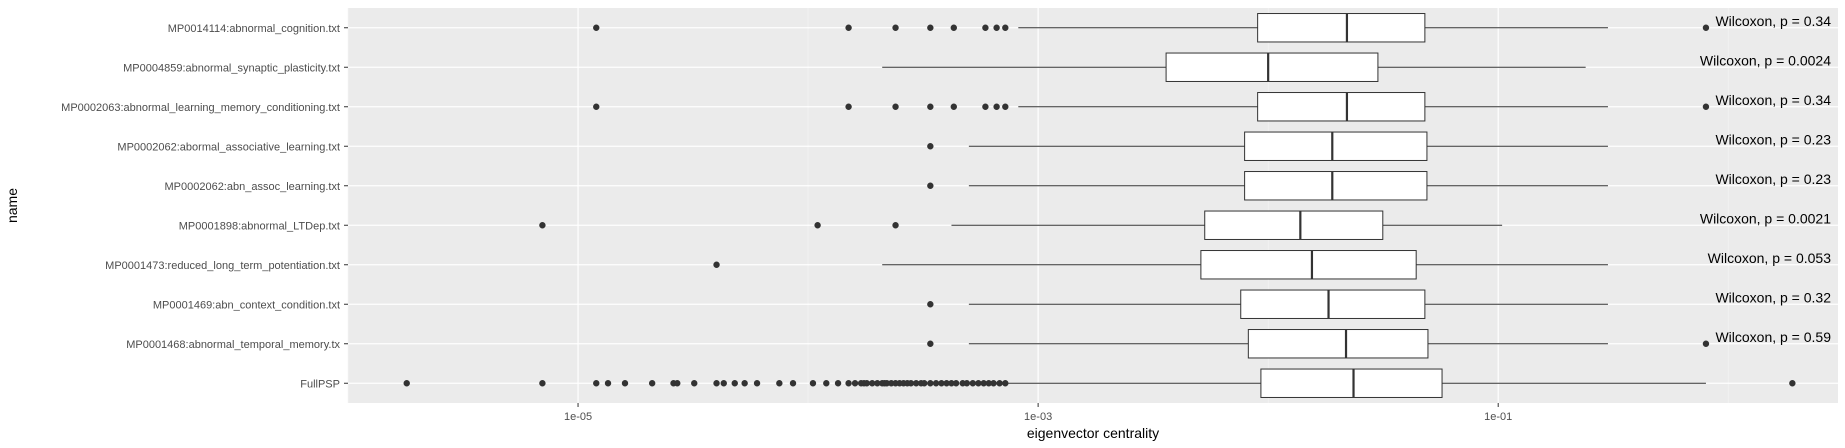 The image size is (1845, 448). What do you see at coordinates (1770, 258) in the screenshot?
I see `wilcoxon-annotation: Wilcoxon, p = 0.053` at bounding box center [1770, 258].